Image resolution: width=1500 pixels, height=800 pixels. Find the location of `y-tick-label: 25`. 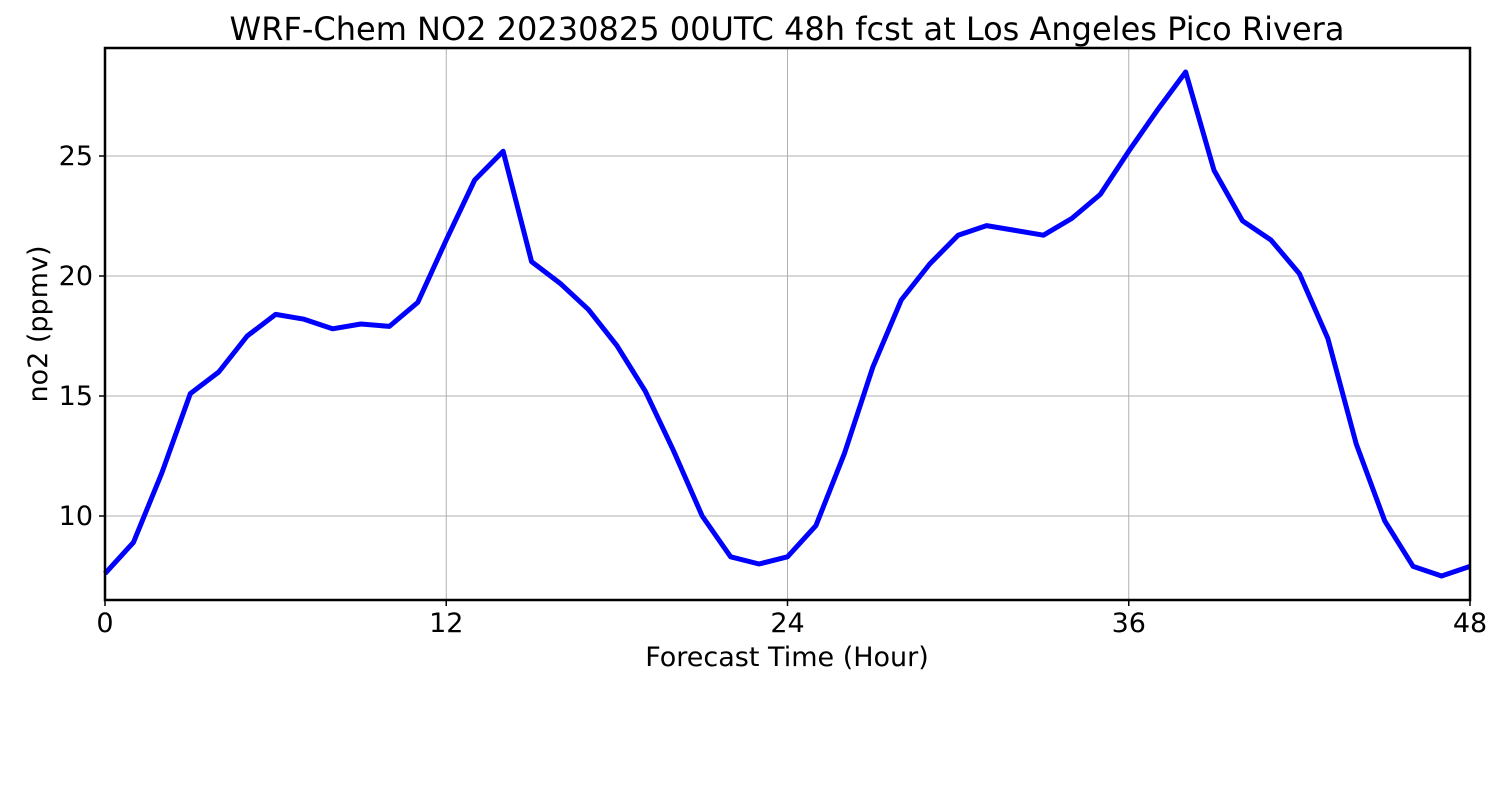

y-tick-label: 25 is located at coordinates (76, 156).